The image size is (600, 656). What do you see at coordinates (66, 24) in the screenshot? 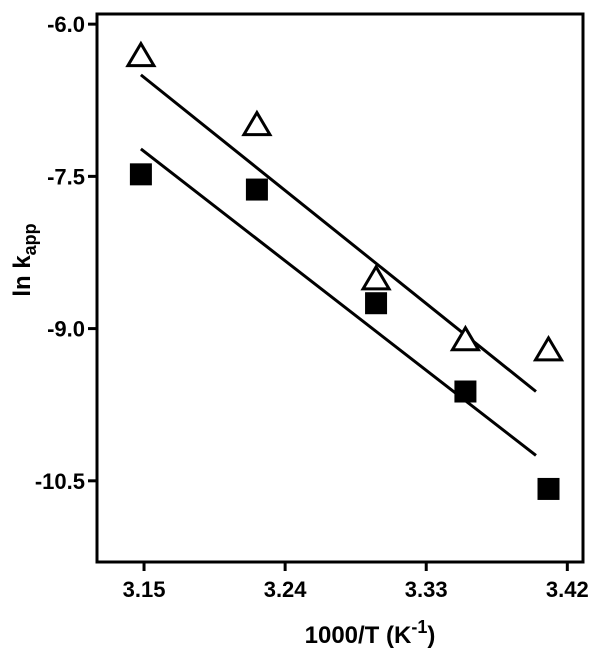
I see `y-tick-label: -6.0` at bounding box center [66, 24].